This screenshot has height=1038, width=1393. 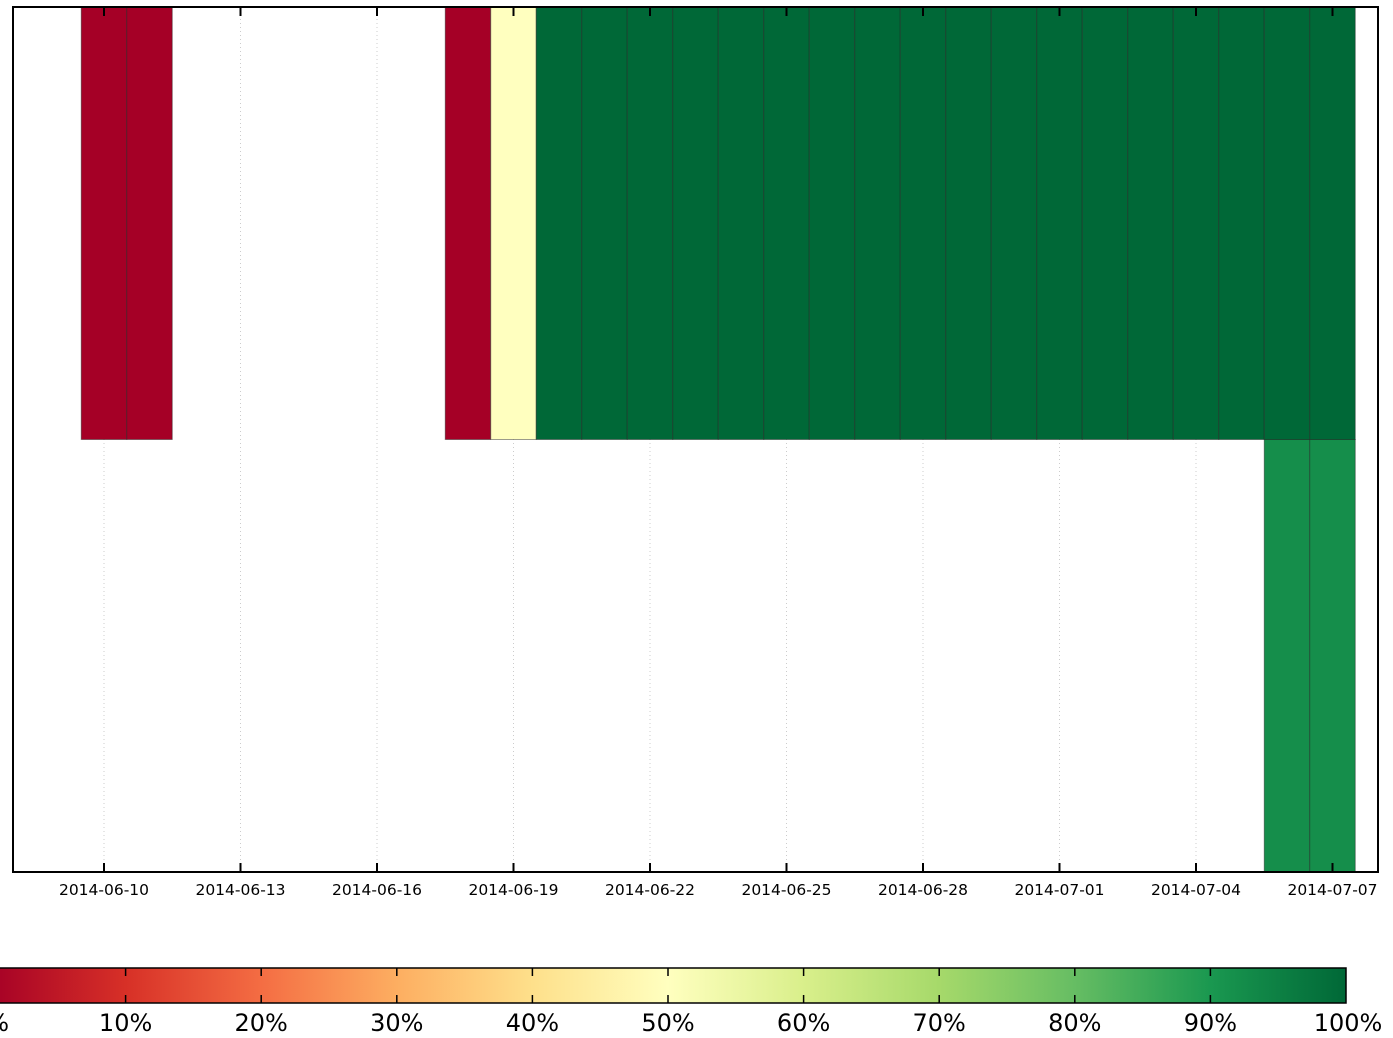 What do you see at coordinates (261, 1023) in the screenshot?
I see `colorbar-tick-label: 20%` at bounding box center [261, 1023].